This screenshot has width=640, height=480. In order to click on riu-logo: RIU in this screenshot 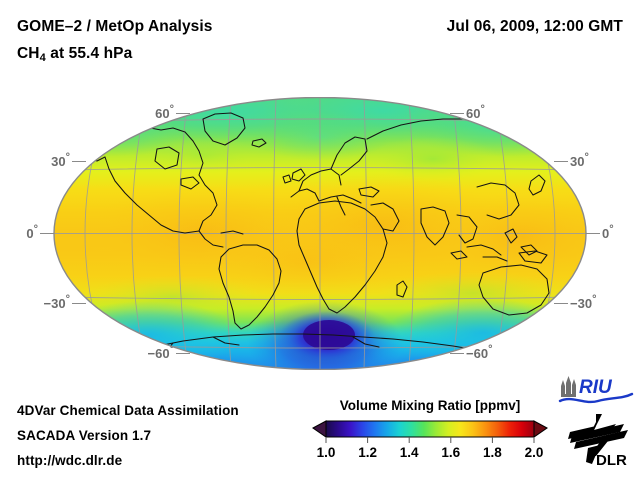, I will do `click(596, 390)`.